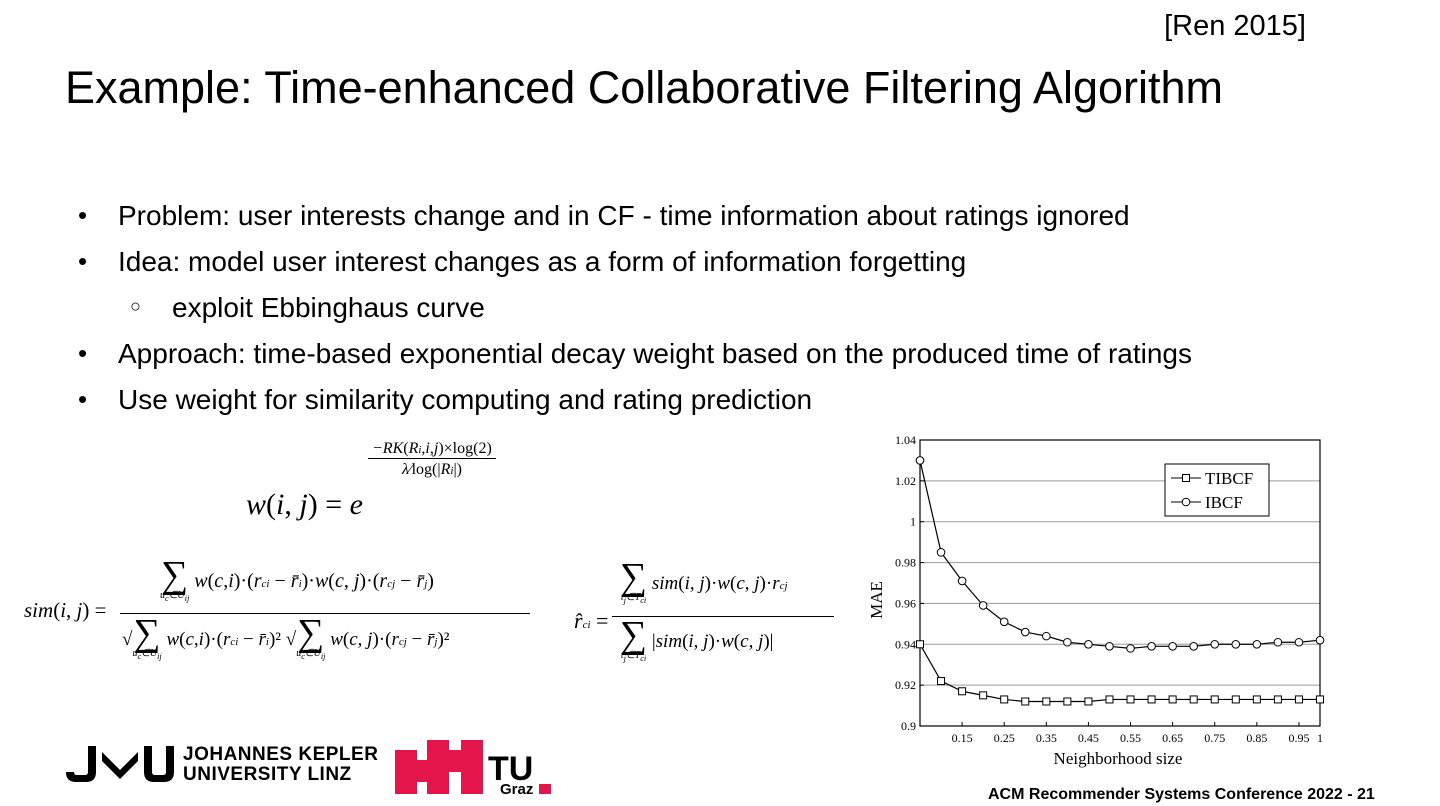 The image size is (1440, 806). What do you see at coordinates (1130, 738) in the screenshot?
I see `x-tick-label: 0.55` at bounding box center [1130, 738].